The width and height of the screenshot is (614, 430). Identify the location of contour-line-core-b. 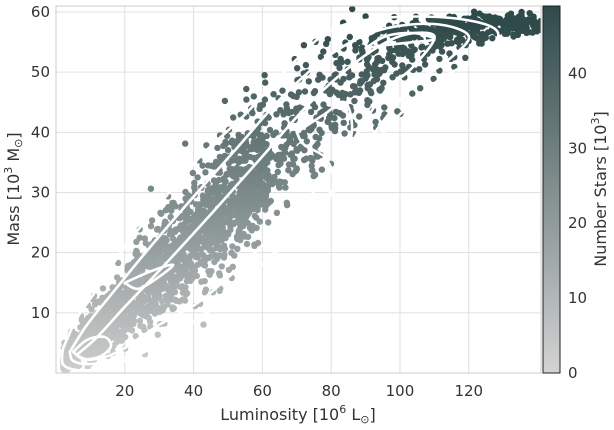
(149, 277).